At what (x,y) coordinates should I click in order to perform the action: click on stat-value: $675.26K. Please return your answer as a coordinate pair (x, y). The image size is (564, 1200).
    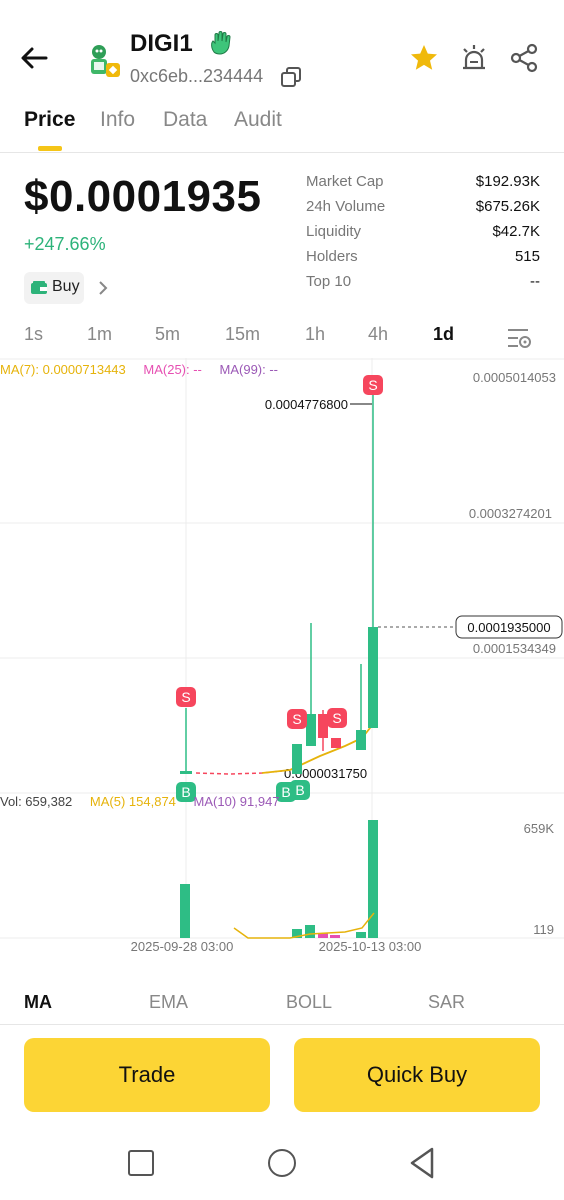
    Looking at the image, I should click on (507, 206).